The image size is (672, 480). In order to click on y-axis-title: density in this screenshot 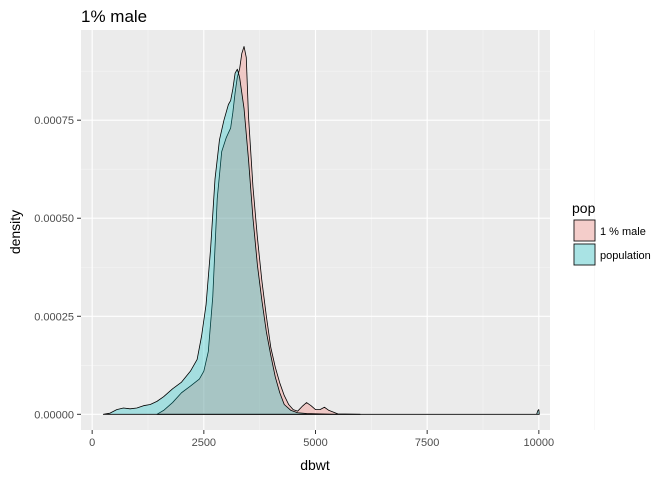, I will do `click(15, 232)`.